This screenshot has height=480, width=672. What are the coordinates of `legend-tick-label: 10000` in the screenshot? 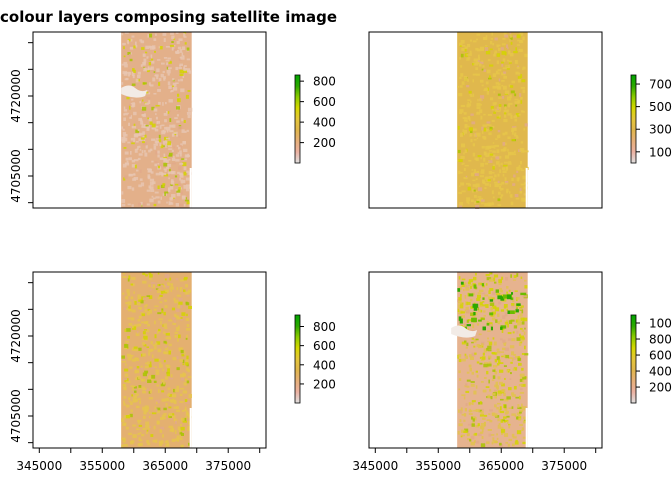 It's located at (660, 324).